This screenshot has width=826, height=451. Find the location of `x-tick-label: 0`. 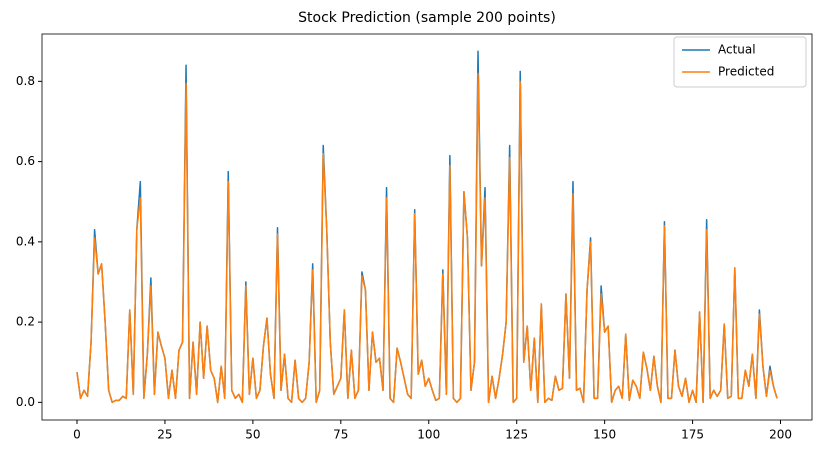

x-tick-label: 0 is located at coordinates (77, 435).